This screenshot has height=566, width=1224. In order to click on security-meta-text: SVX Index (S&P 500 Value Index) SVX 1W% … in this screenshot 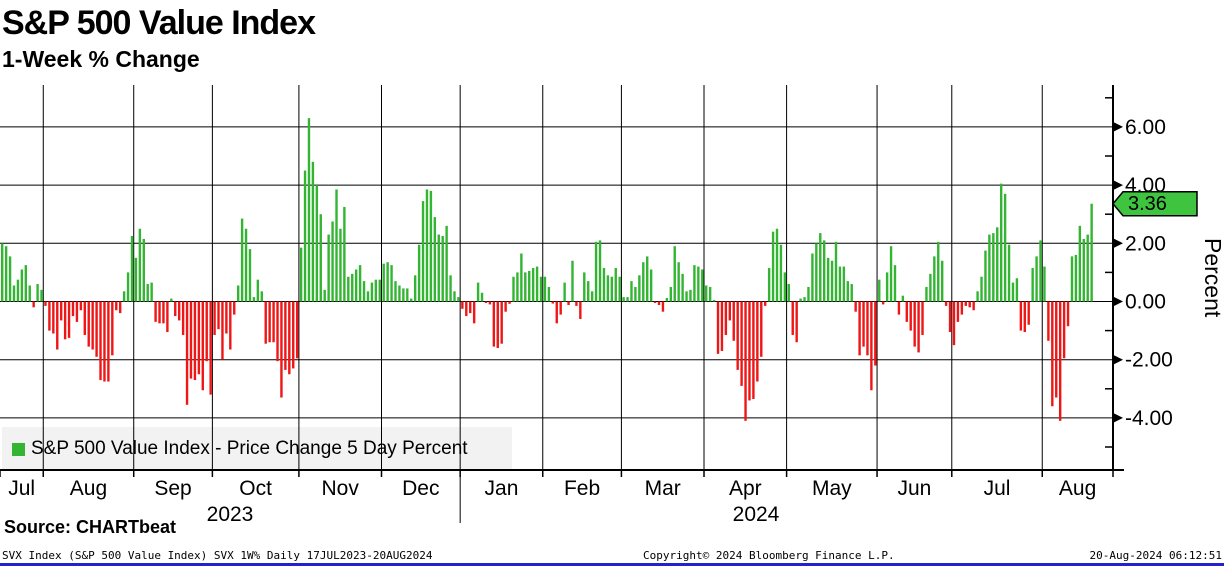, I will do `click(217, 555)`.